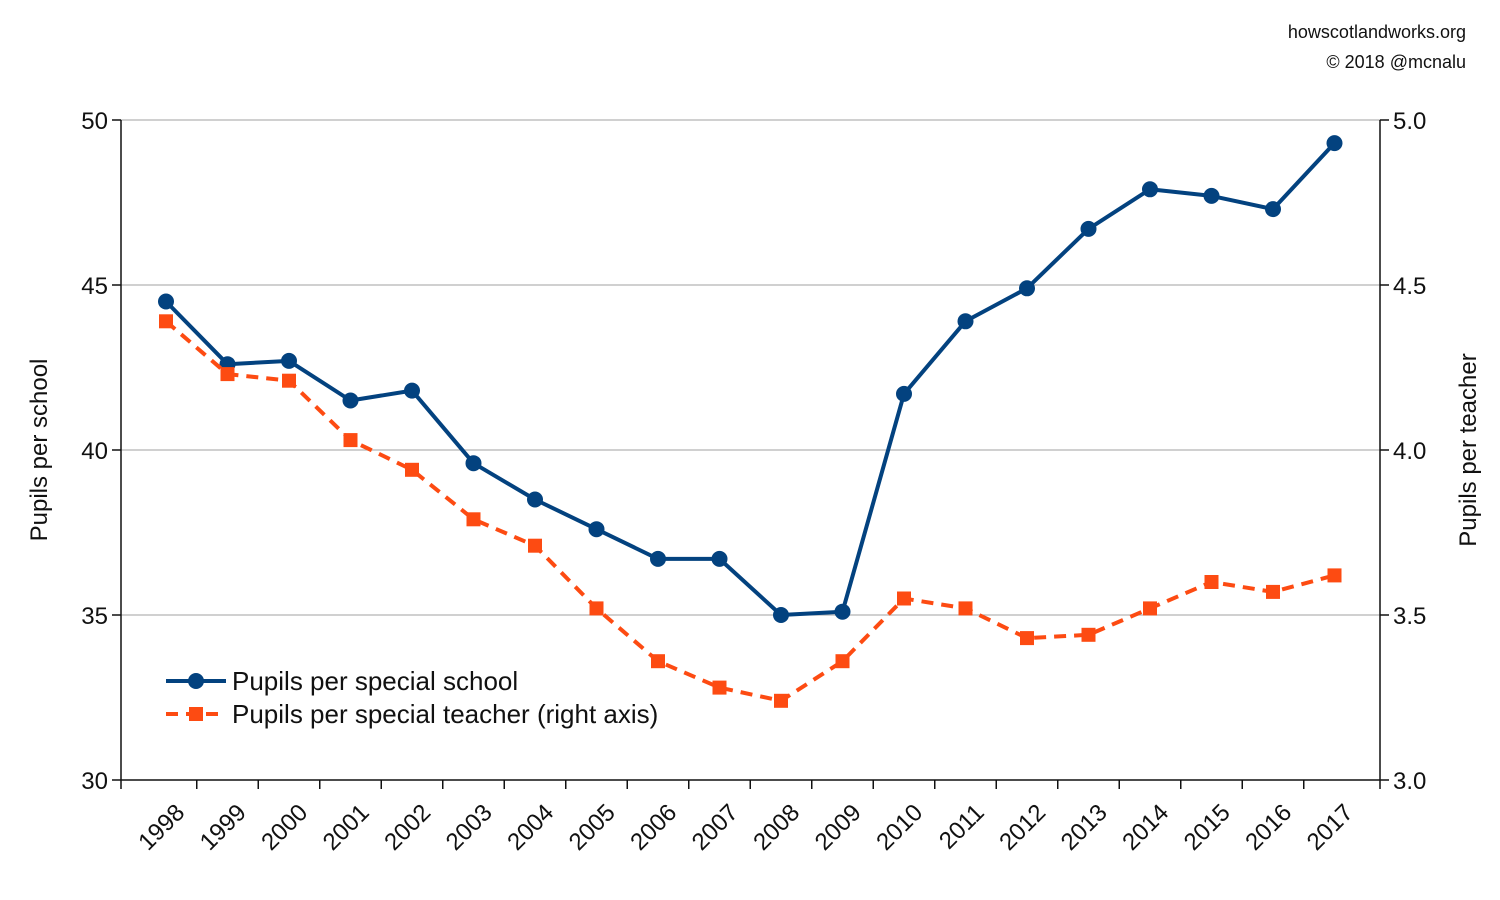  I want to click on x-tick-label: 1999, so click(223, 827).